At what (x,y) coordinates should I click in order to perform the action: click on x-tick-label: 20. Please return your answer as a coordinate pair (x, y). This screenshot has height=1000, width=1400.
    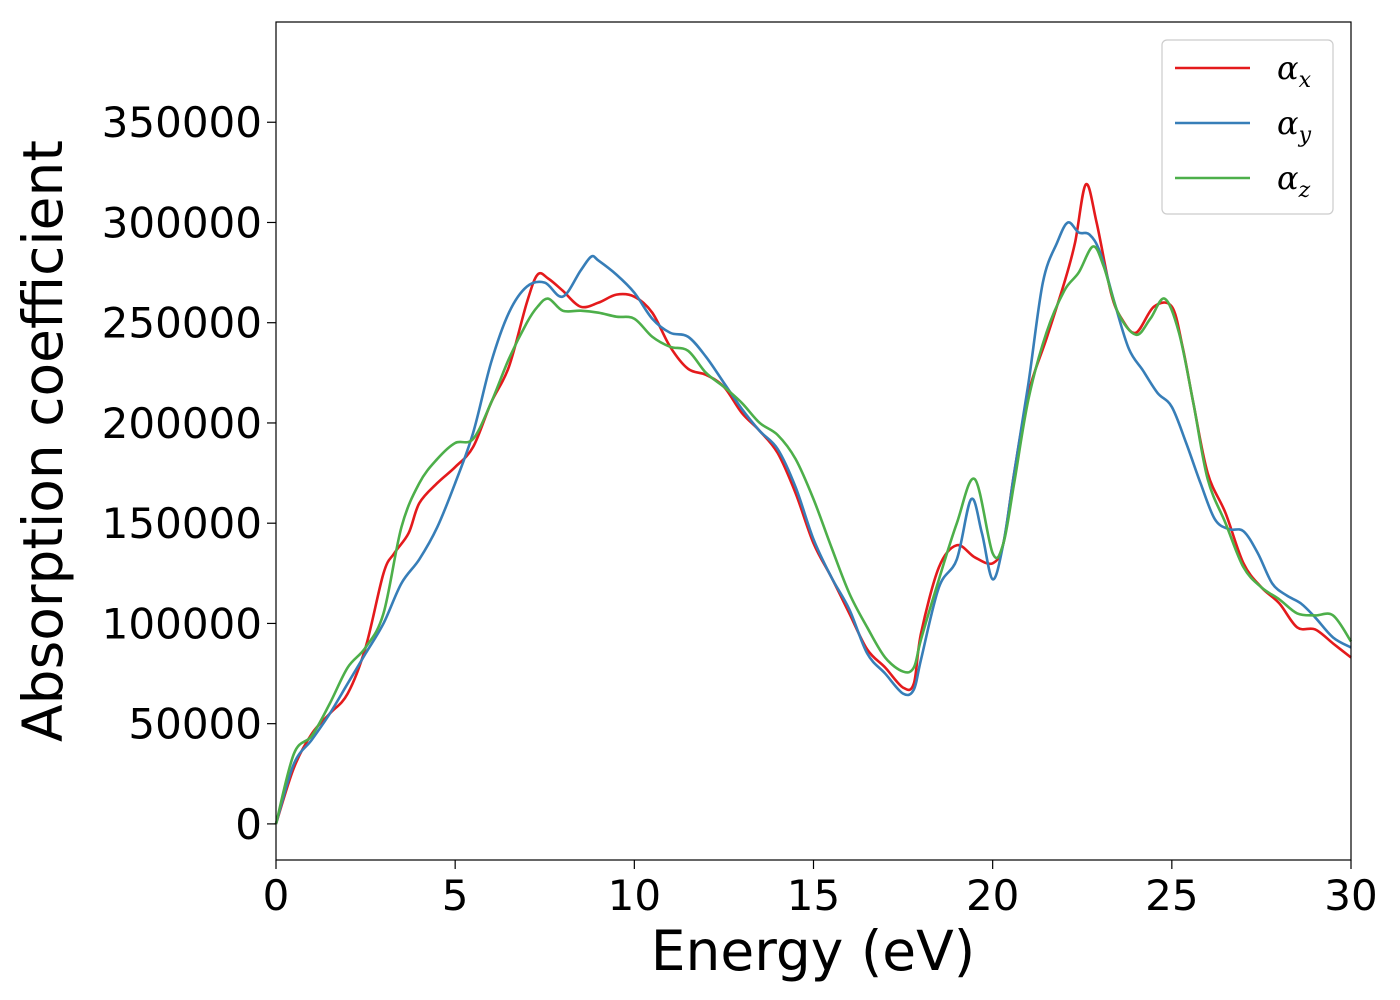
    Looking at the image, I should click on (992, 895).